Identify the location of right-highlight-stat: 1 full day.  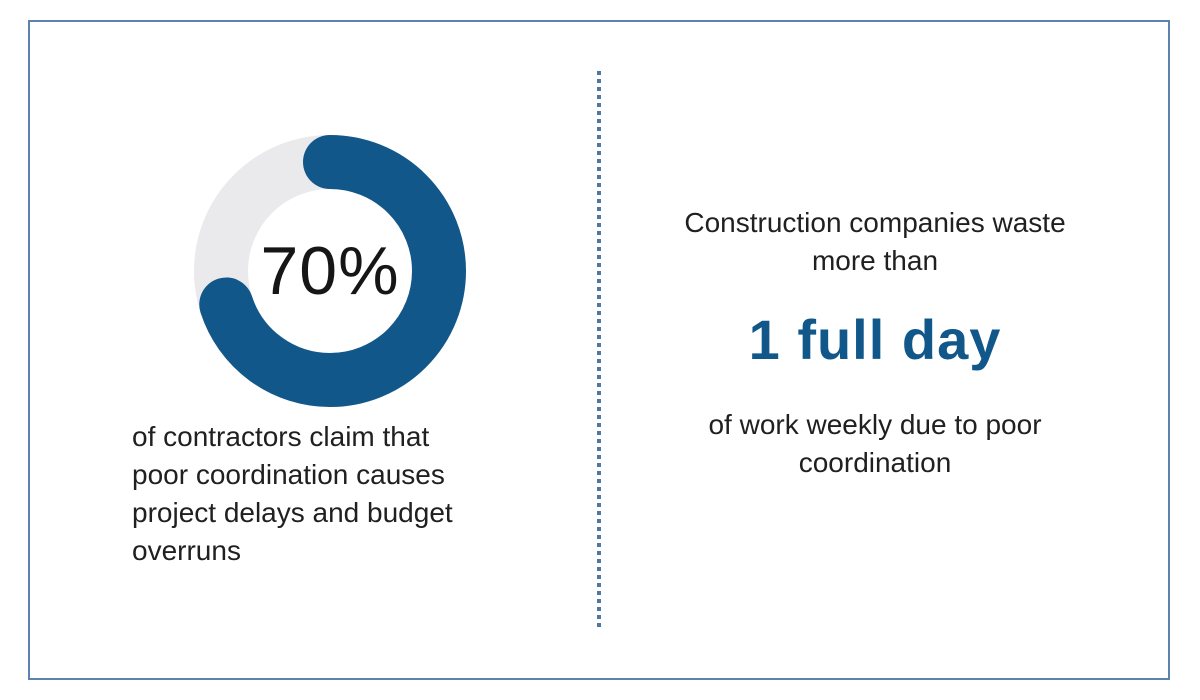
(875, 339).